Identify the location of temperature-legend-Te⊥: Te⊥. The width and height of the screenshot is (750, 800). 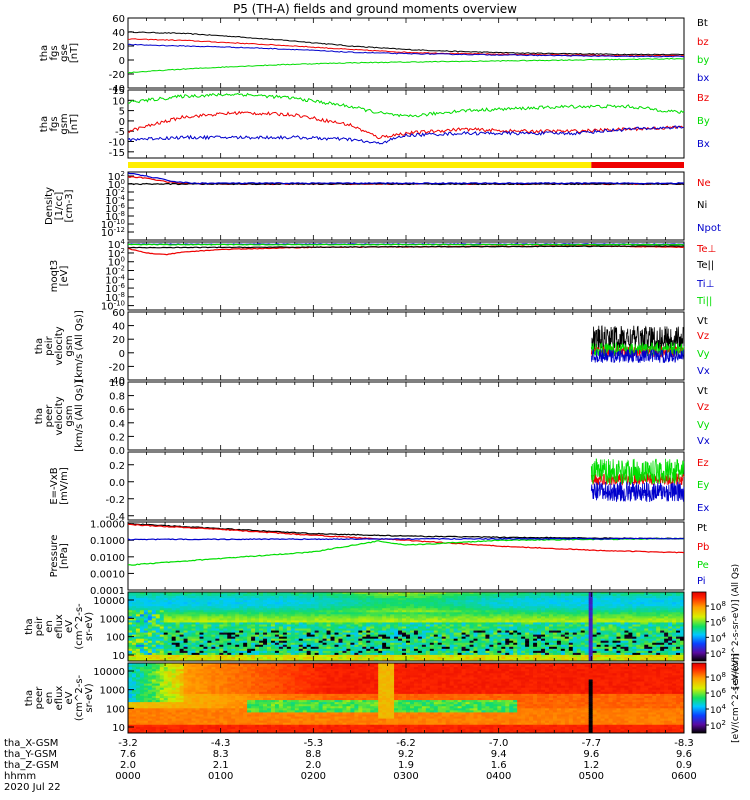
(706, 249).